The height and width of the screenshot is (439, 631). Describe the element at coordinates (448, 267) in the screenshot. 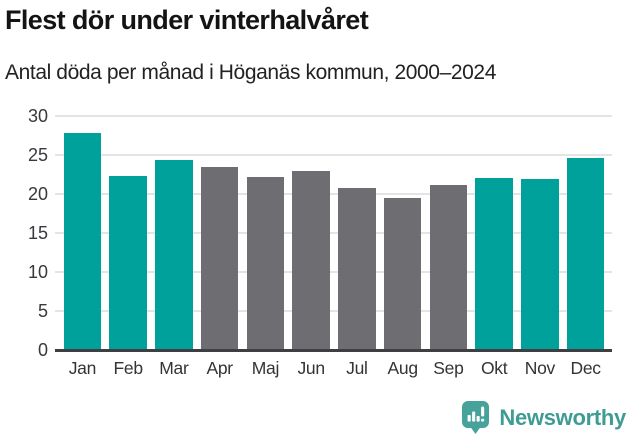

I see `bar-sep` at that location.